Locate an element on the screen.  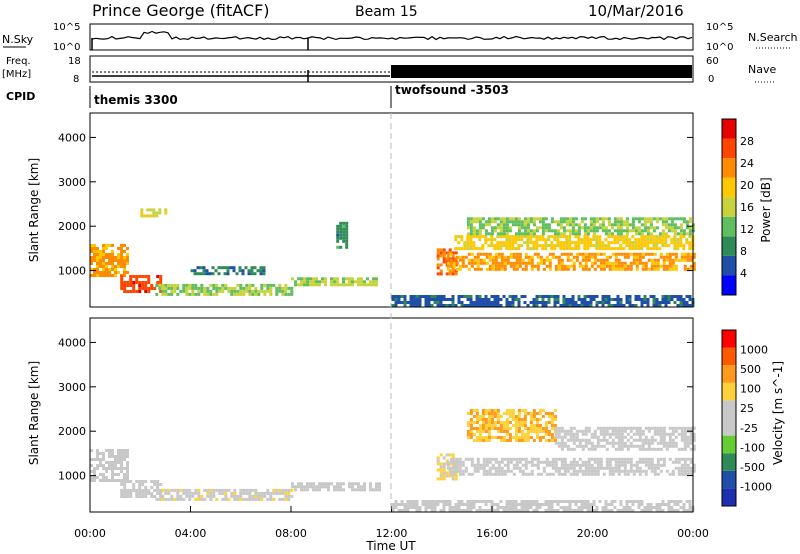
noise-panel-frame is located at coordinates (391, 37).